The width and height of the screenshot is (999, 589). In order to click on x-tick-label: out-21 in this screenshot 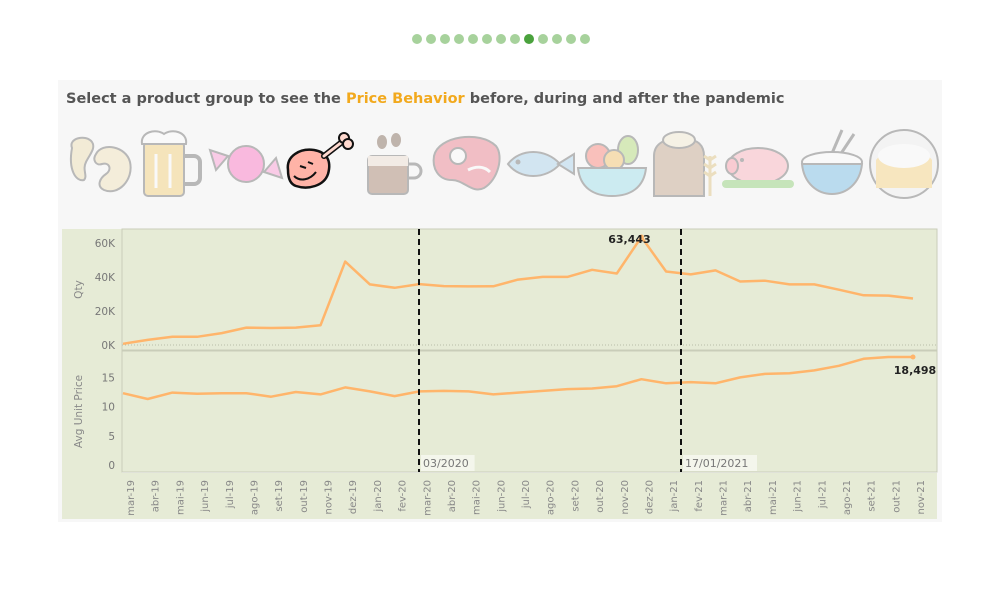, I will do `click(896, 496)`.